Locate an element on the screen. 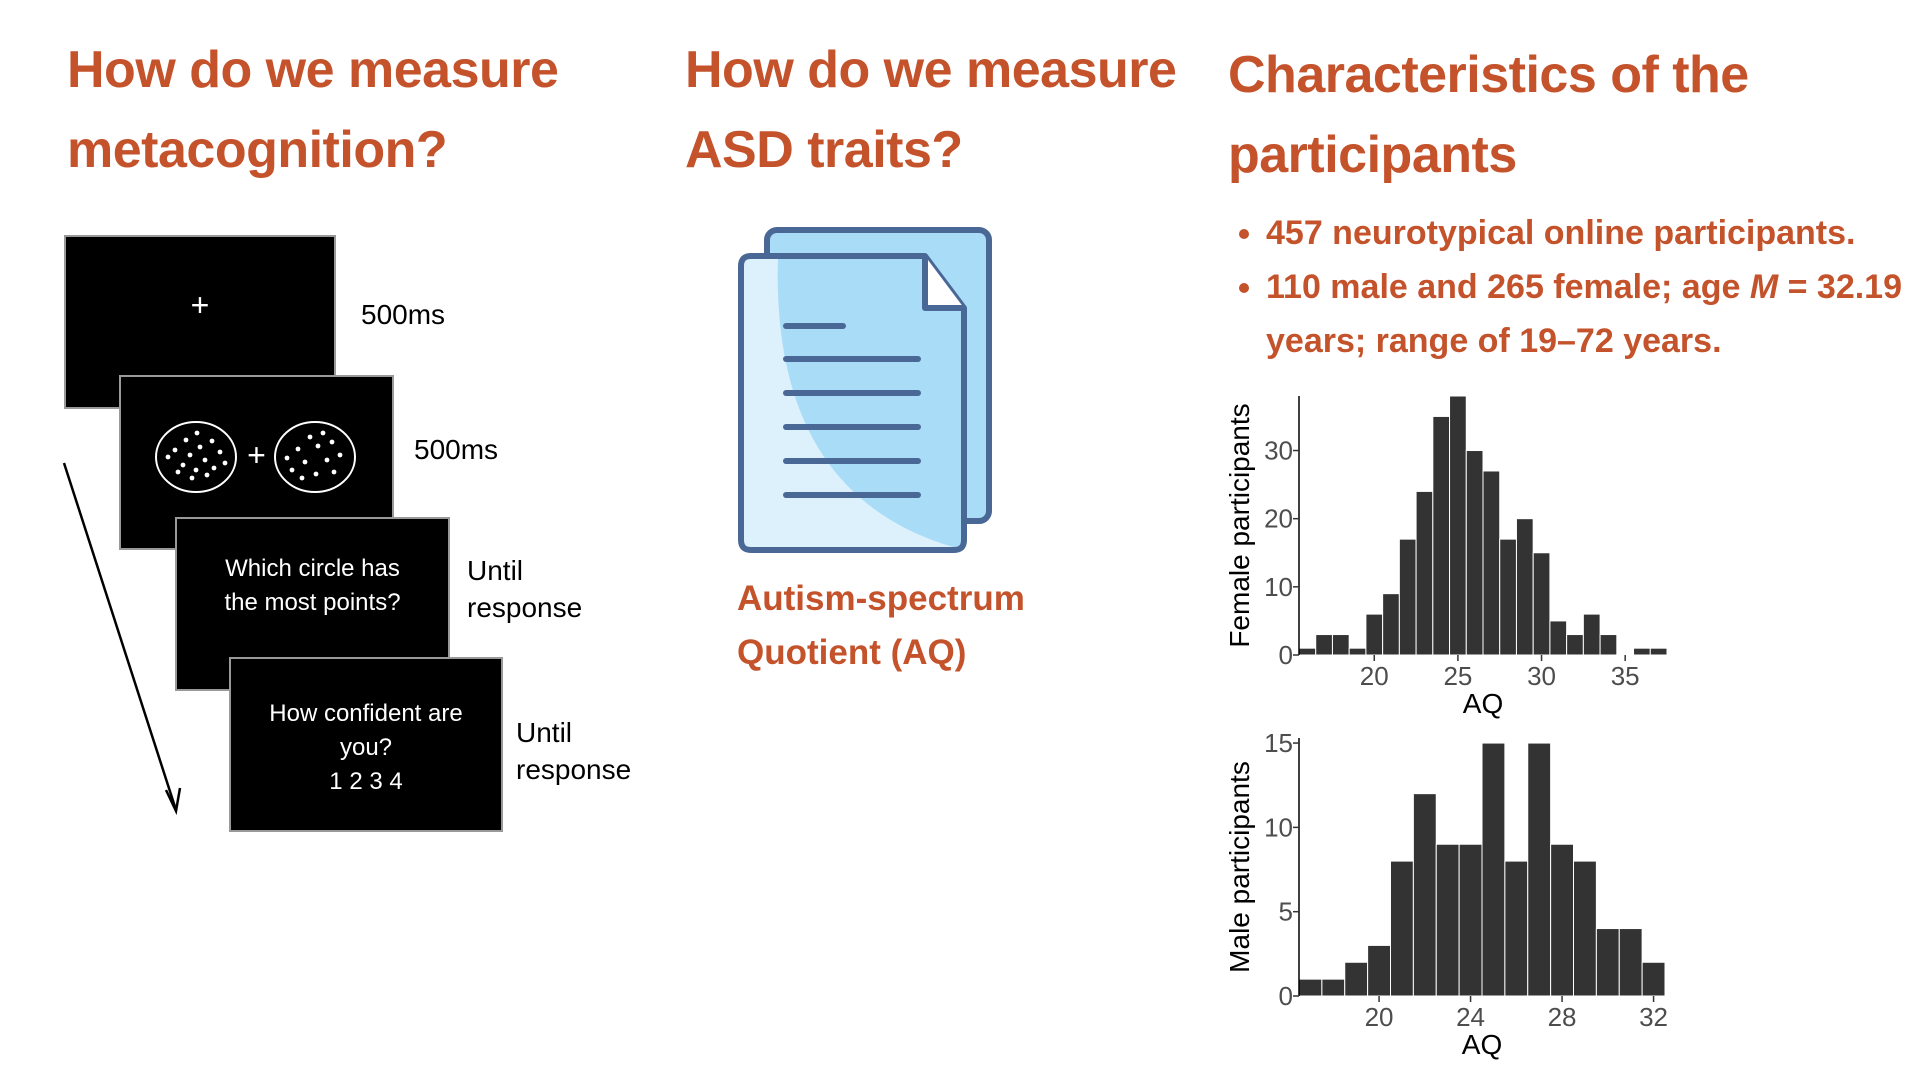 The image size is (1920, 1080). y-tick-label: 20 is located at coordinates (1278, 519).